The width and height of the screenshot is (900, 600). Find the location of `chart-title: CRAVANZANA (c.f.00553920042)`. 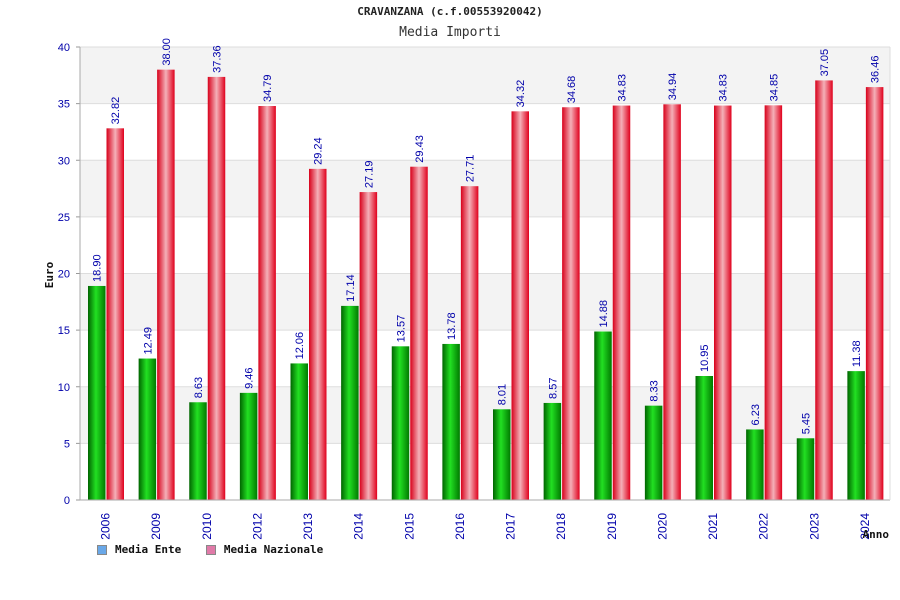

chart-title: CRAVANZANA (c.f.00553920042) is located at coordinates (450, 11).